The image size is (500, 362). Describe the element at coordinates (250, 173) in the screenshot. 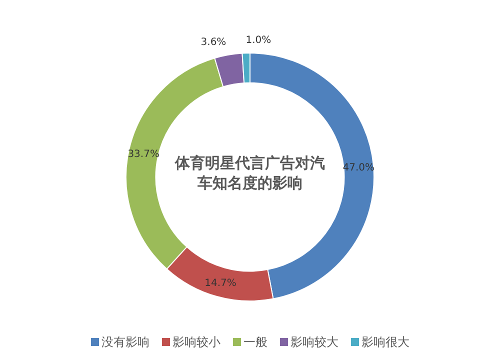

I see `text: 体育明星代言广告对汽车知名度的影响` at that location.